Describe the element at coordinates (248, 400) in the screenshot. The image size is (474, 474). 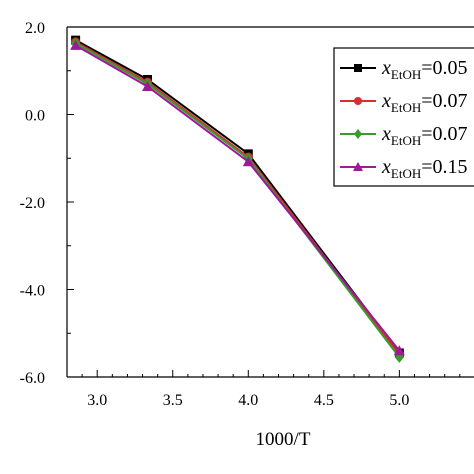
I see `x-tick-label: 4.0` at that location.